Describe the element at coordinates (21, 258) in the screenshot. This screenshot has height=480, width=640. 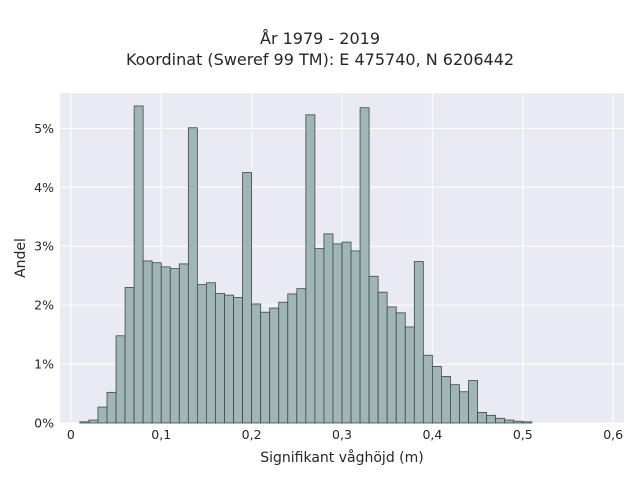
I see `y-axis-label: Andel` at that location.